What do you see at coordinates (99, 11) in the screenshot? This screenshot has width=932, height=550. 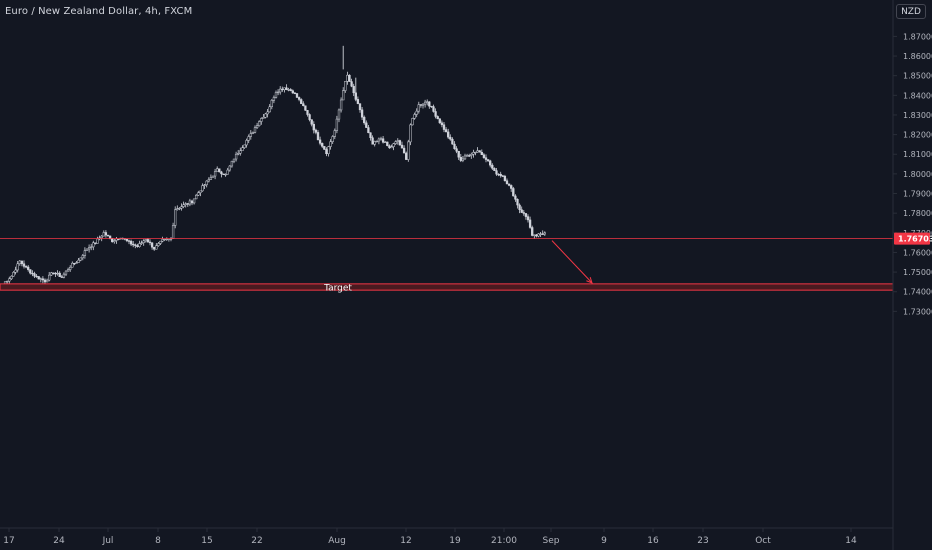 I see `symbol-title: Euro / New Zealand Dollar, 4h, FXCM` at bounding box center [99, 11].